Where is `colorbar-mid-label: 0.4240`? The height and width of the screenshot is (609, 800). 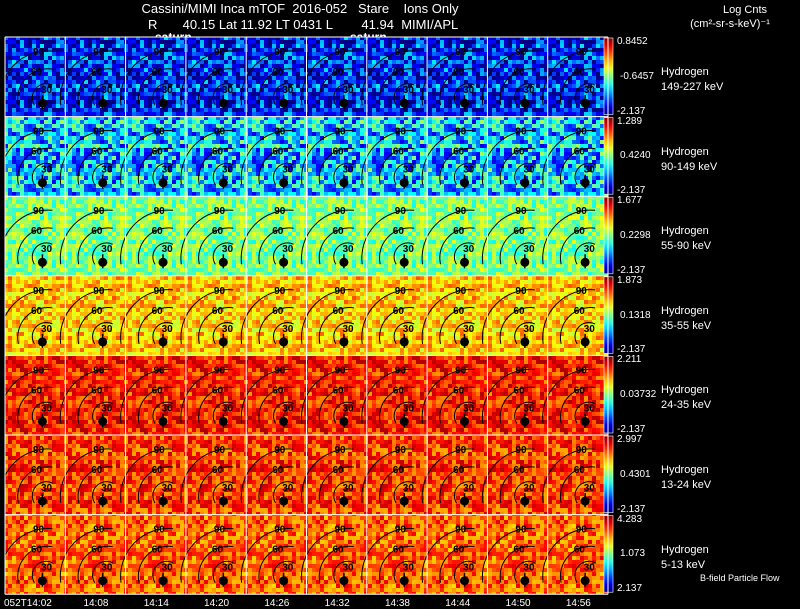 colorbar-mid-label: 0.4240 is located at coordinates (635, 156).